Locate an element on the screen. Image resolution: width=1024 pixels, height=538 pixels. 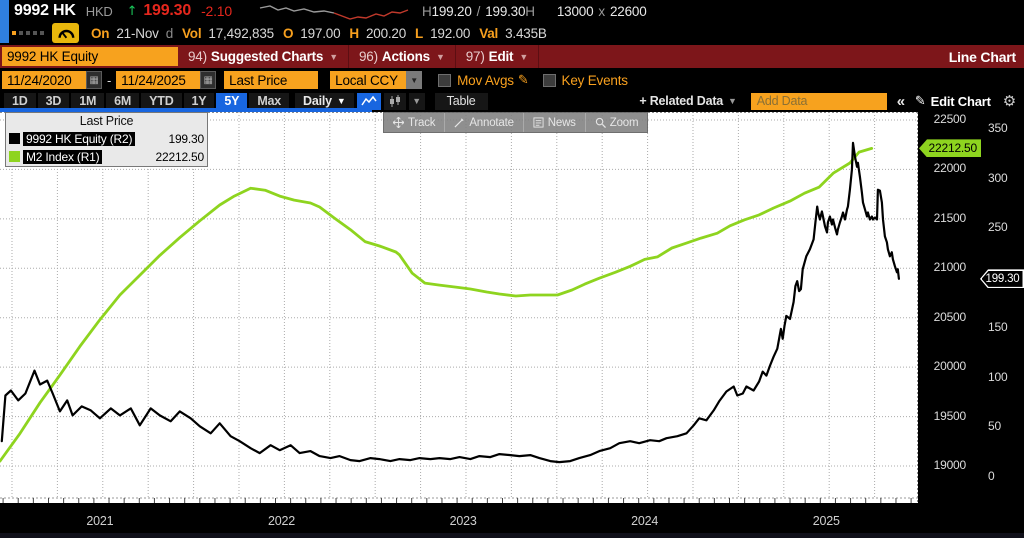
active-tab-underline is located at coordinates (186, 110).